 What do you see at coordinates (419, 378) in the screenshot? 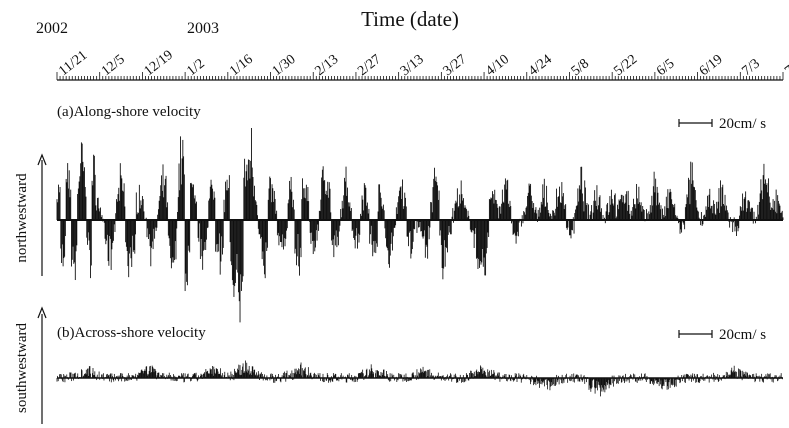
I see `panel-b-velocity-sticks` at bounding box center [419, 378].